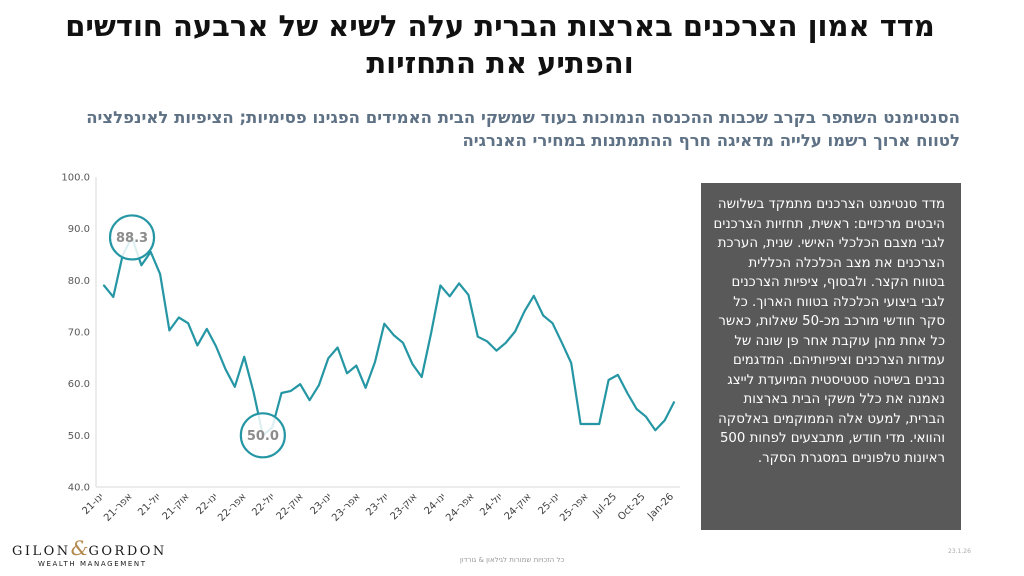  I want to click on x-tick-label: Jan-26, so click(660, 506).